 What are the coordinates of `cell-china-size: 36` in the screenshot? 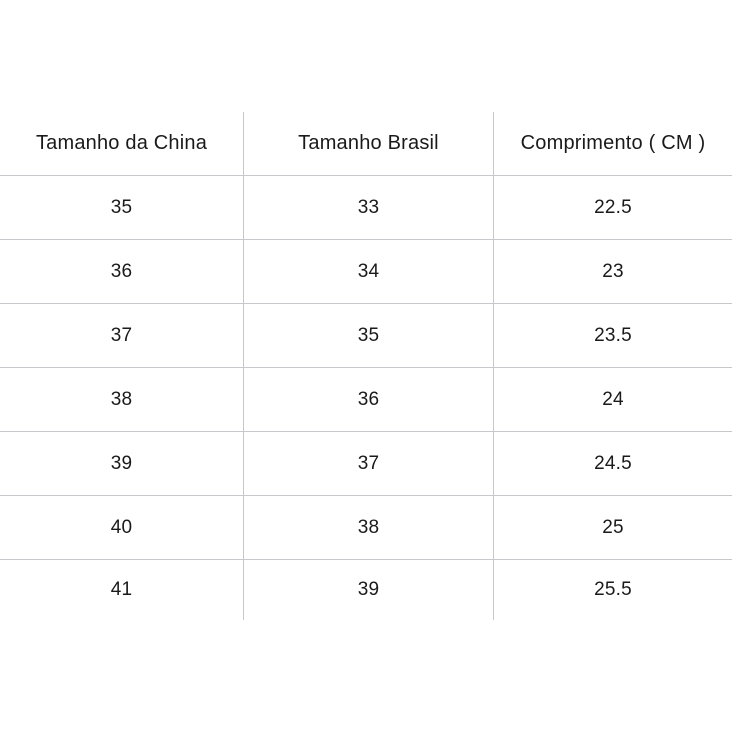 It's located at (122, 271).